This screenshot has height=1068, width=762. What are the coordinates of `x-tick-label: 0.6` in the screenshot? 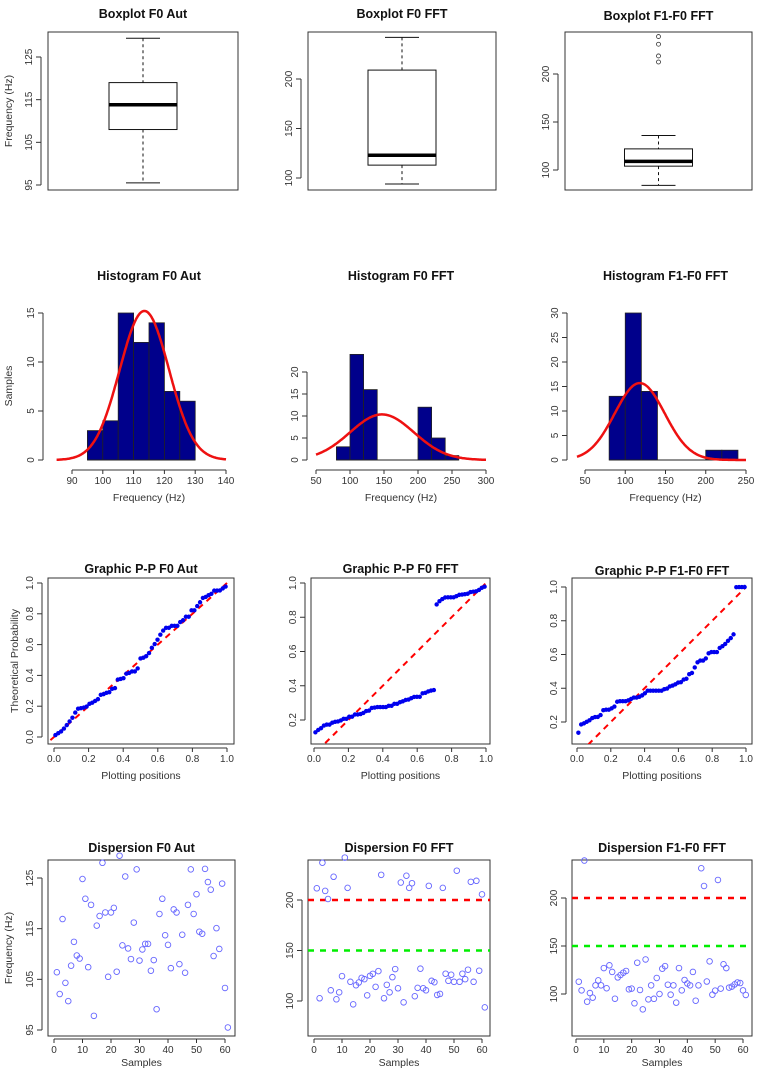 It's located at (678, 759).